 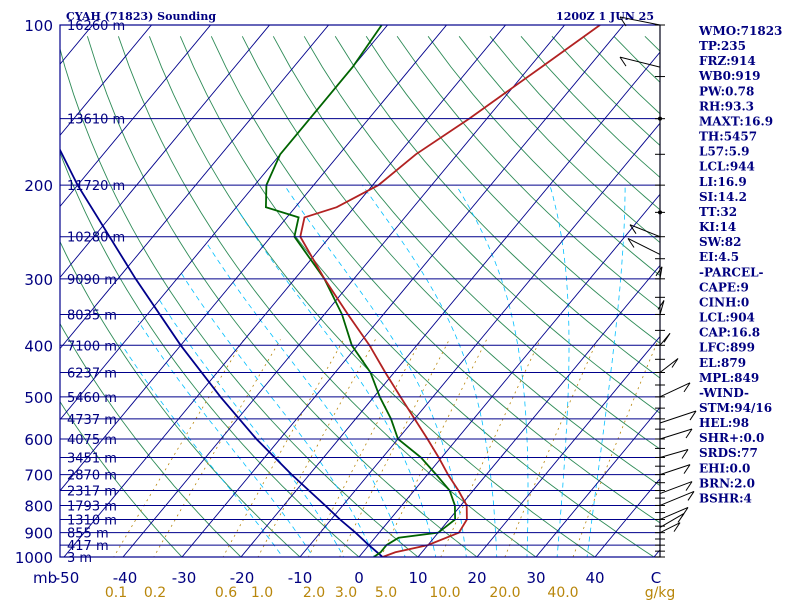 What do you see at coordinates (359, 578) in the screenshot?
I see `temperature-tick-label: 0` at bounding box center [359, 578].